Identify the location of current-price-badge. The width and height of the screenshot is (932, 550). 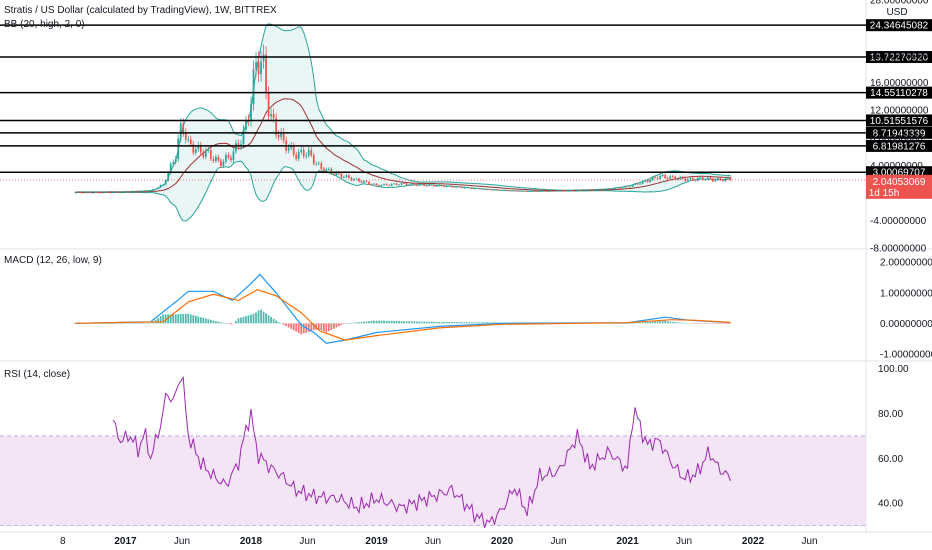
(899, 186).